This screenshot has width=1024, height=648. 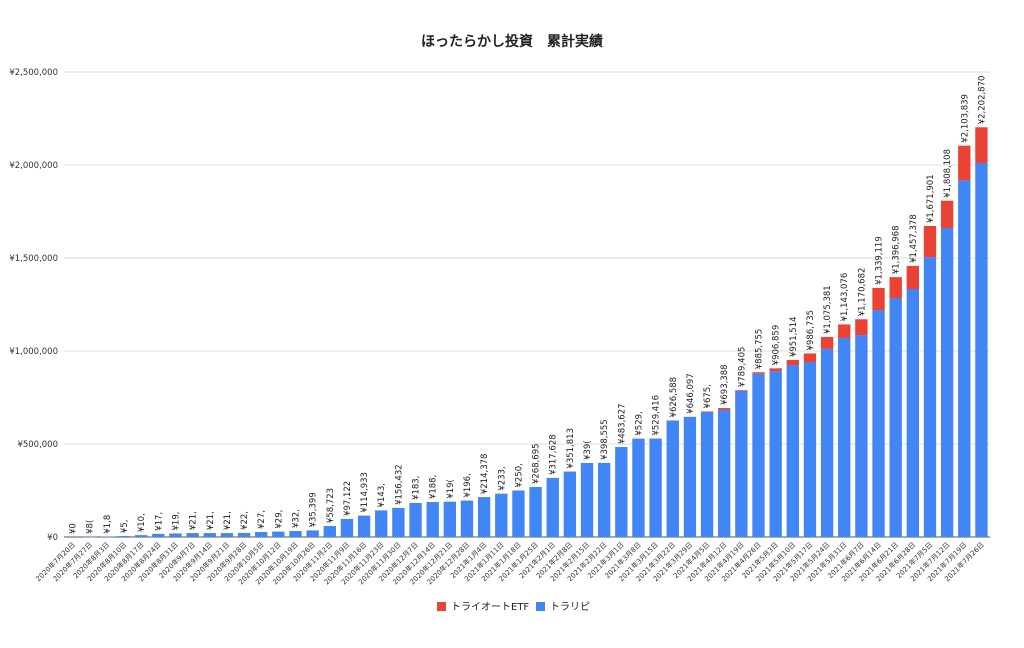 I want to click on chart-title: ほったらかし投資 累計実績, so click(x=512, y=41).